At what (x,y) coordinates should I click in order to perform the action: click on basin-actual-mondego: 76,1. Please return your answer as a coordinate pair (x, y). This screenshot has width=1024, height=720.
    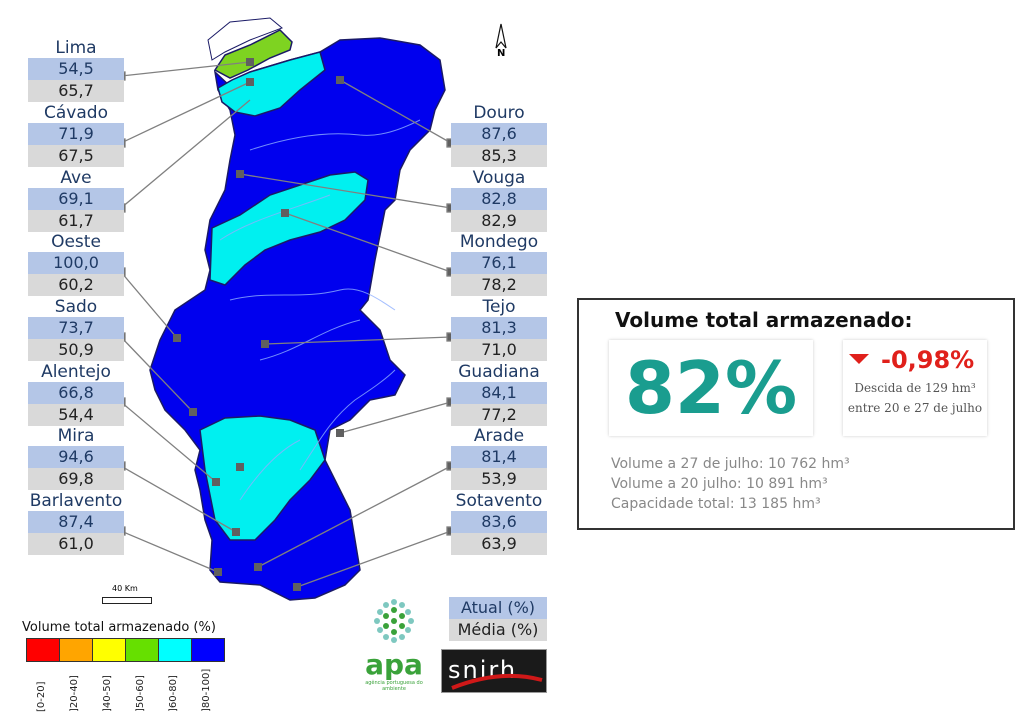
    Looking at the image, I should click on (499, 263).